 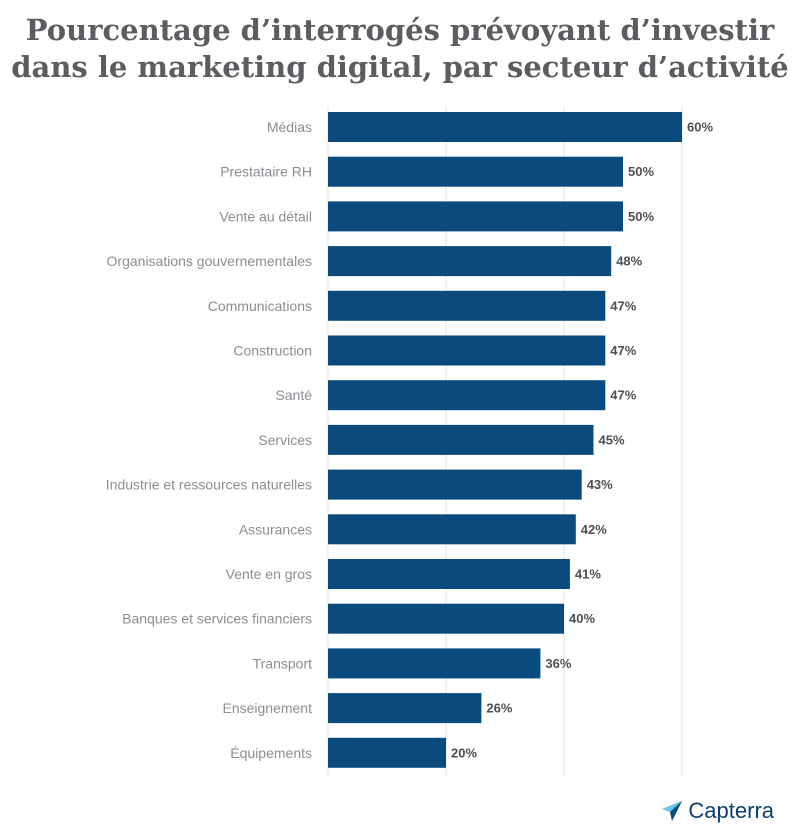 What do you see at coordinates (558, 663) in the screenshot?
I see `value-label: 36%` at bounding box center [558, 663].